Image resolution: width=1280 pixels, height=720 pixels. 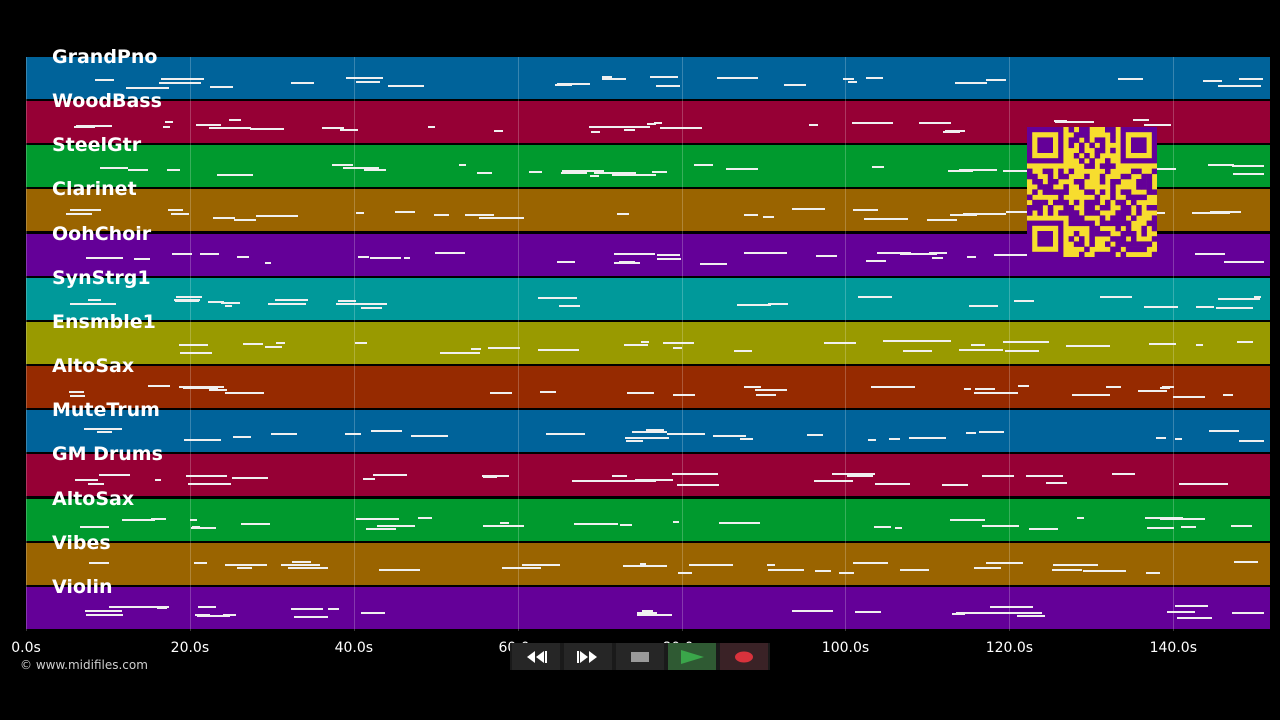 I want to click on stop-button, so click(x=640, y=656).